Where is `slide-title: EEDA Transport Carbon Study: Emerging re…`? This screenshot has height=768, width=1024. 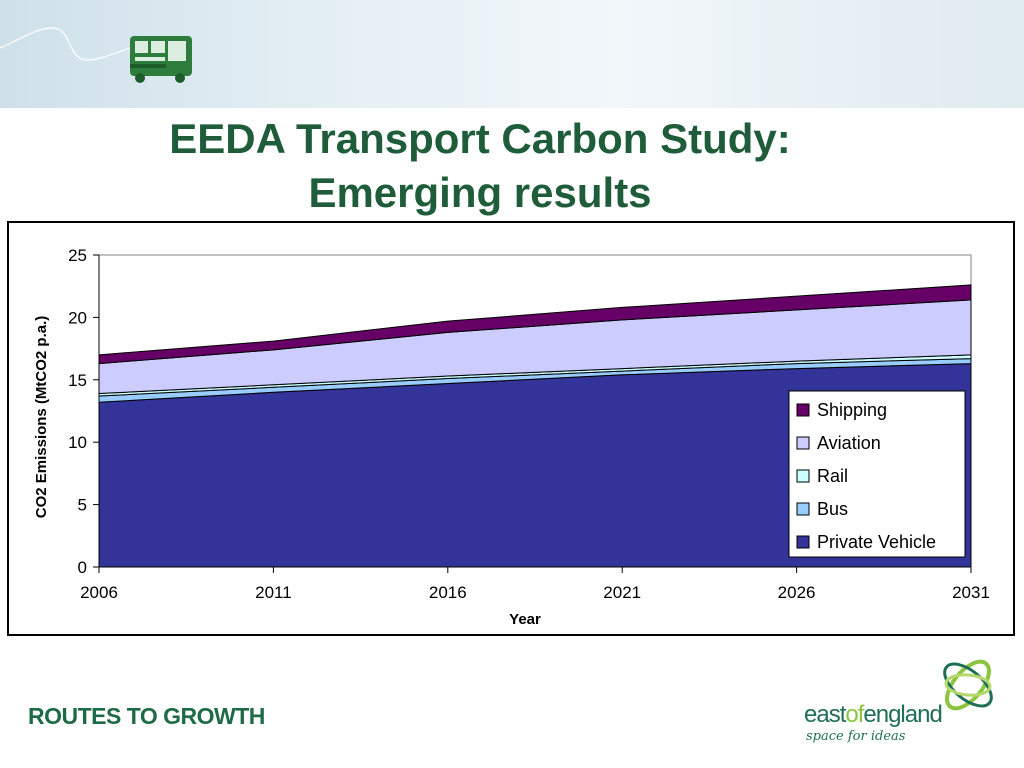
slide-title: EEDA Transport Carbon Study: Emerging re… is located at coordinates (480, 166).